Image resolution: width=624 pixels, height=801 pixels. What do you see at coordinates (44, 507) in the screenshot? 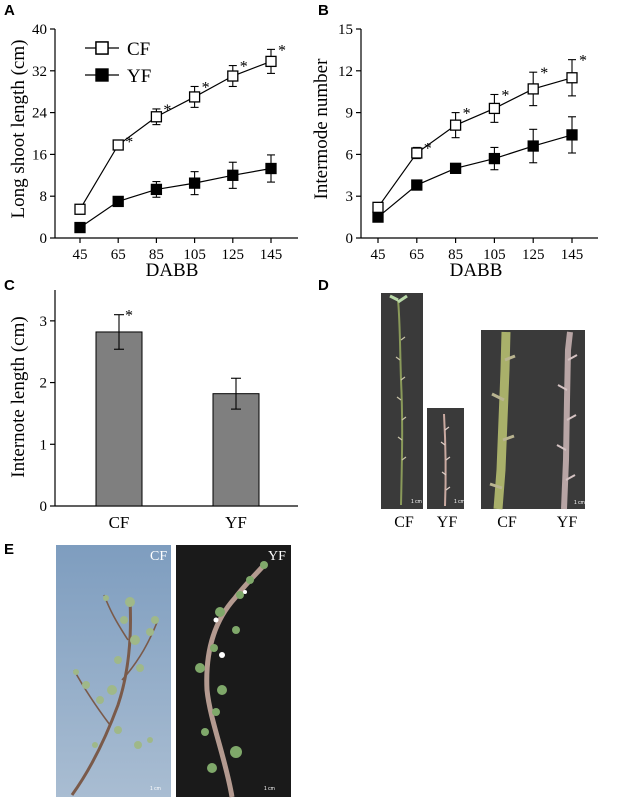
I see `chart-c-y-tick-label: 0` at bounding box center [44, 507].